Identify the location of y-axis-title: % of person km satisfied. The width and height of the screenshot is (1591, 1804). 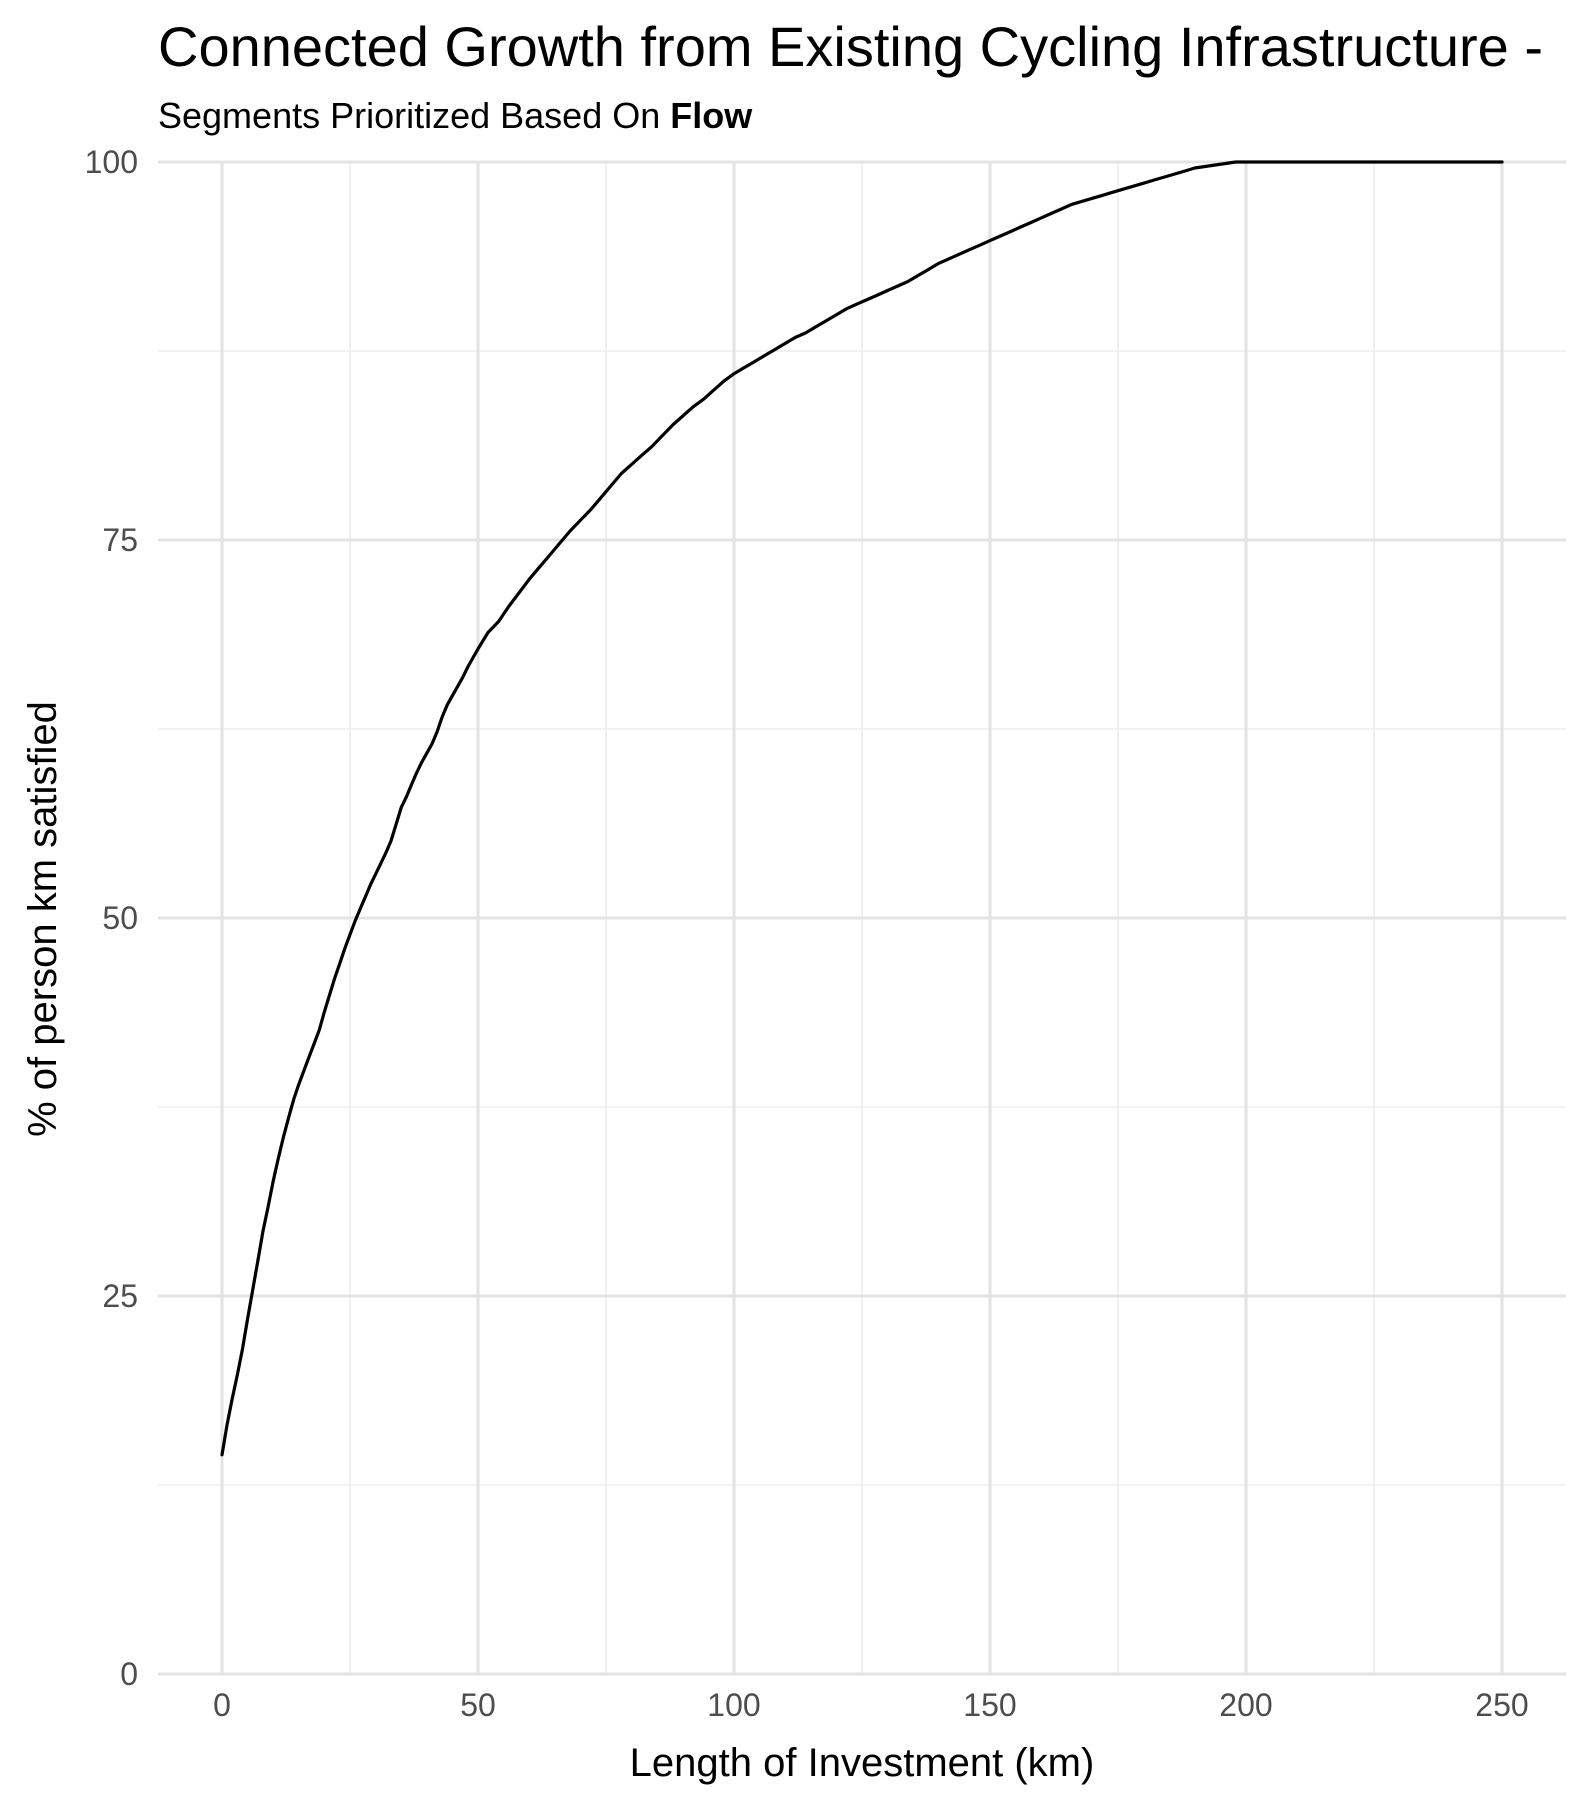
(43, 919).